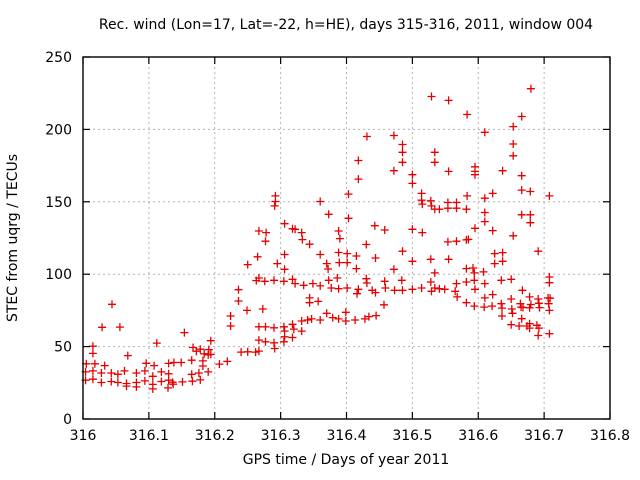  I want to click on x-axis-label: GPS time / Days of year 2011, so click(346, 460).